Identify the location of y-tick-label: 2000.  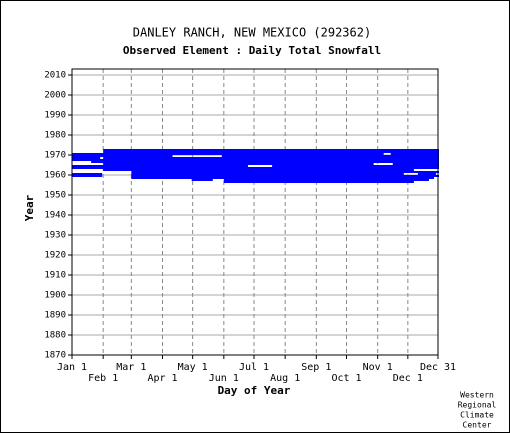
(55, 96).